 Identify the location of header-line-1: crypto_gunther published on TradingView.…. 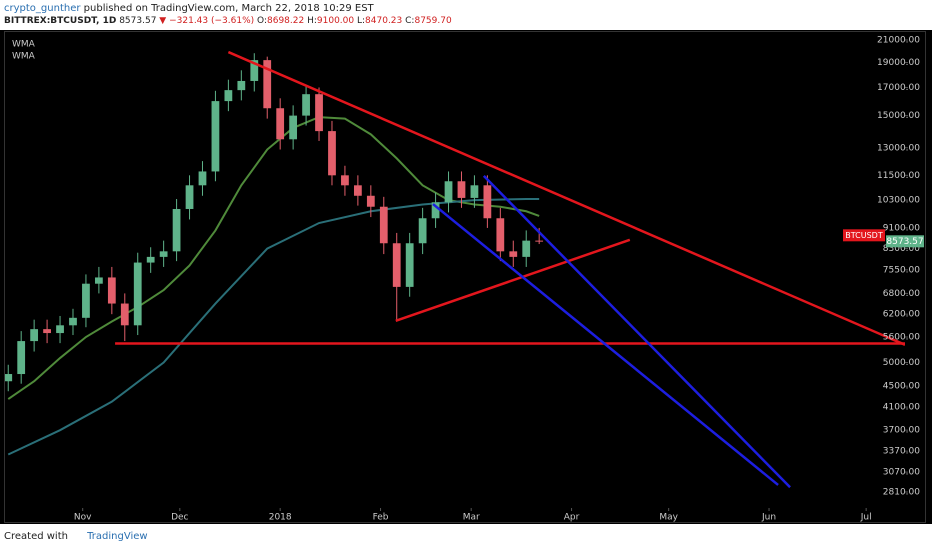
(189, 8).